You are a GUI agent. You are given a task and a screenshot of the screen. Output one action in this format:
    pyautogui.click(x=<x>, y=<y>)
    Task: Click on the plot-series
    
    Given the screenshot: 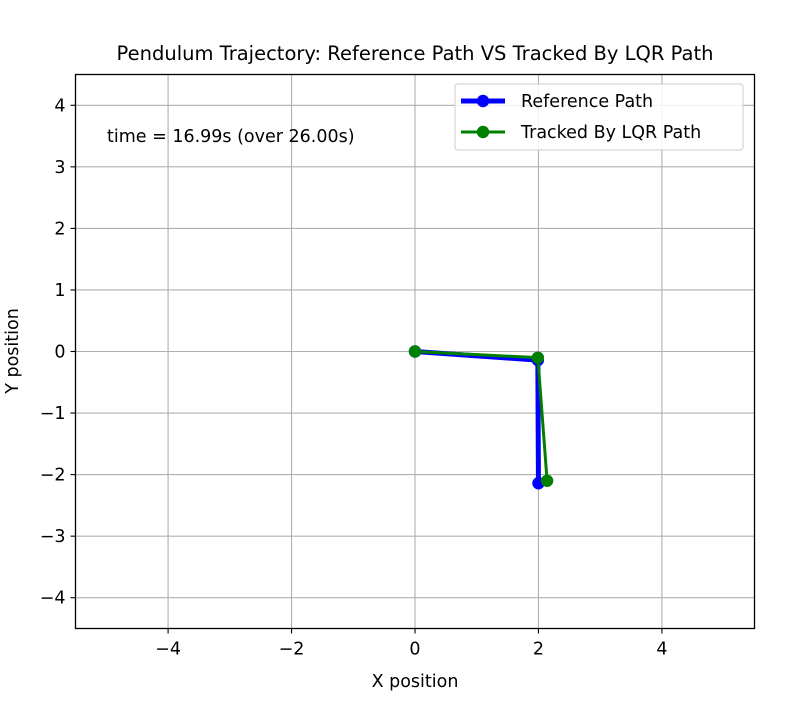 What is the action you would take?
    pyautogui.click(x=481, y=417)
    